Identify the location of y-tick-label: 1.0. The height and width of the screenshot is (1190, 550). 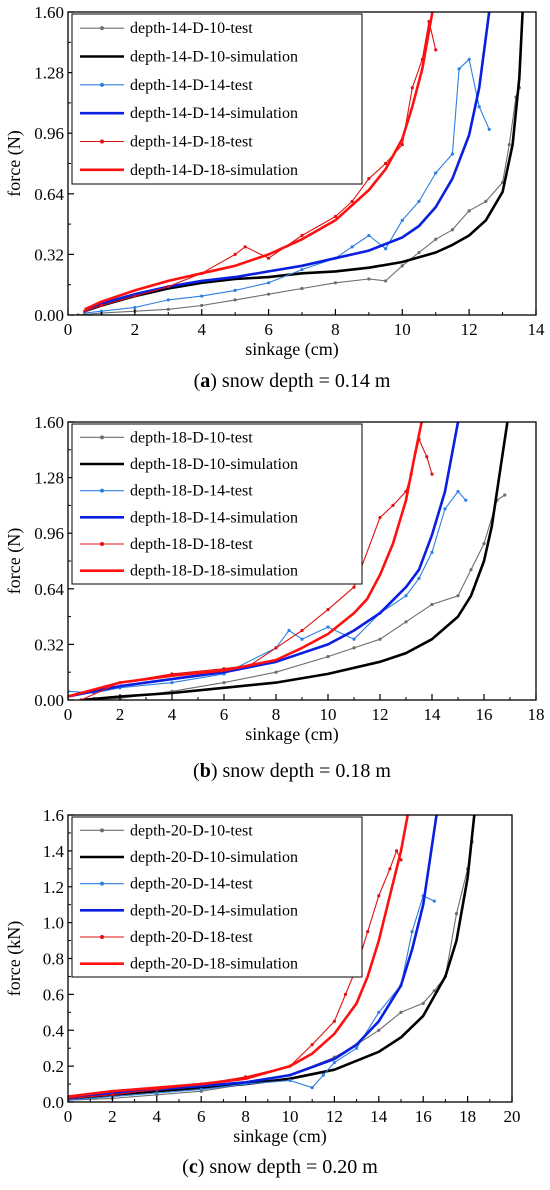
(53, 923).